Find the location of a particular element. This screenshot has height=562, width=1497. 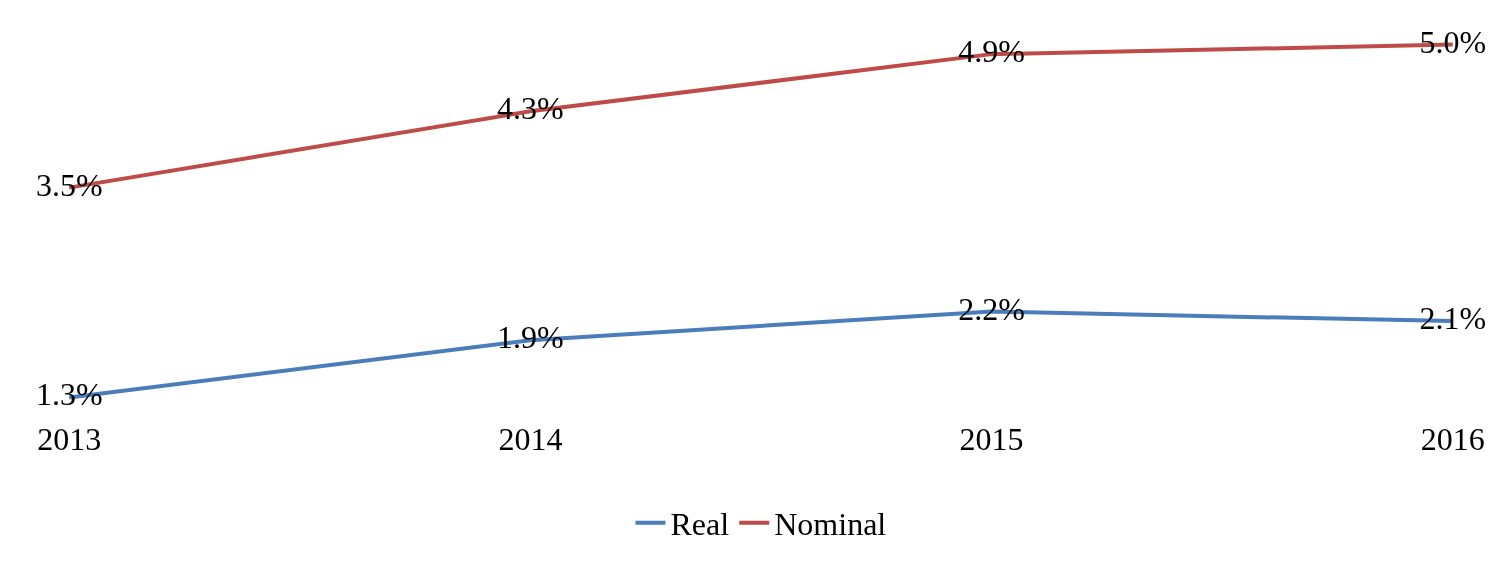

data-label: 2.1% is located at coordinates (1453, 318).